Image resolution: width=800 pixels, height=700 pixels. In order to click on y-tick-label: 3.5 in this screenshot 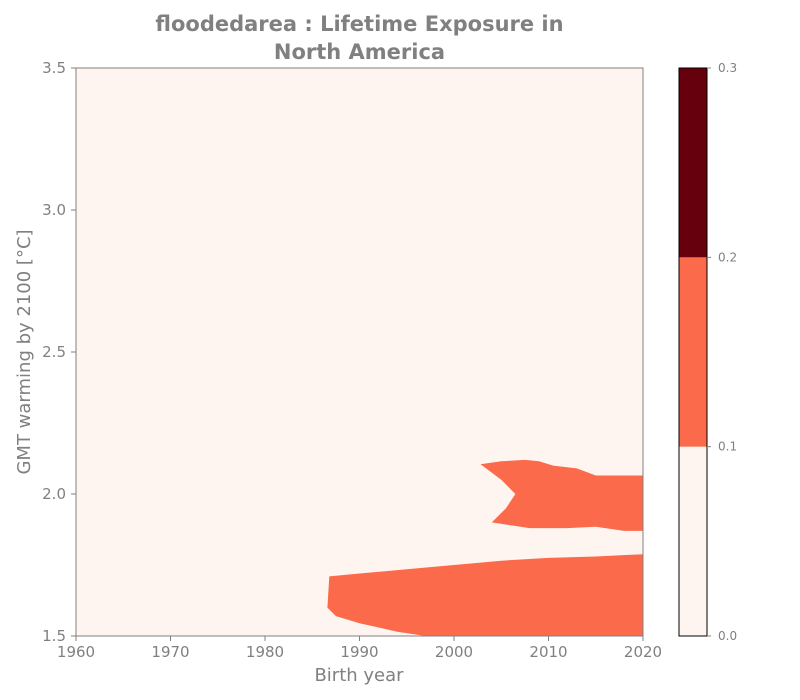, I will do `click(54, 68)`.